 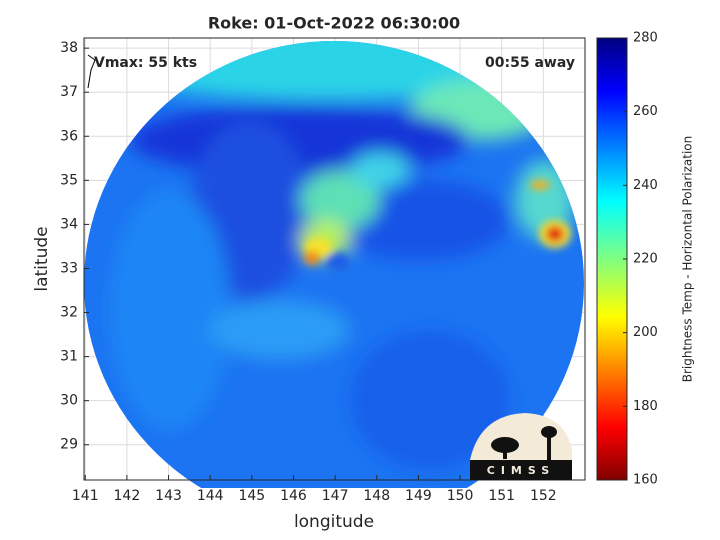 I want to click on annotation: Vmax: 55 kts, so click(x=145, y=63).